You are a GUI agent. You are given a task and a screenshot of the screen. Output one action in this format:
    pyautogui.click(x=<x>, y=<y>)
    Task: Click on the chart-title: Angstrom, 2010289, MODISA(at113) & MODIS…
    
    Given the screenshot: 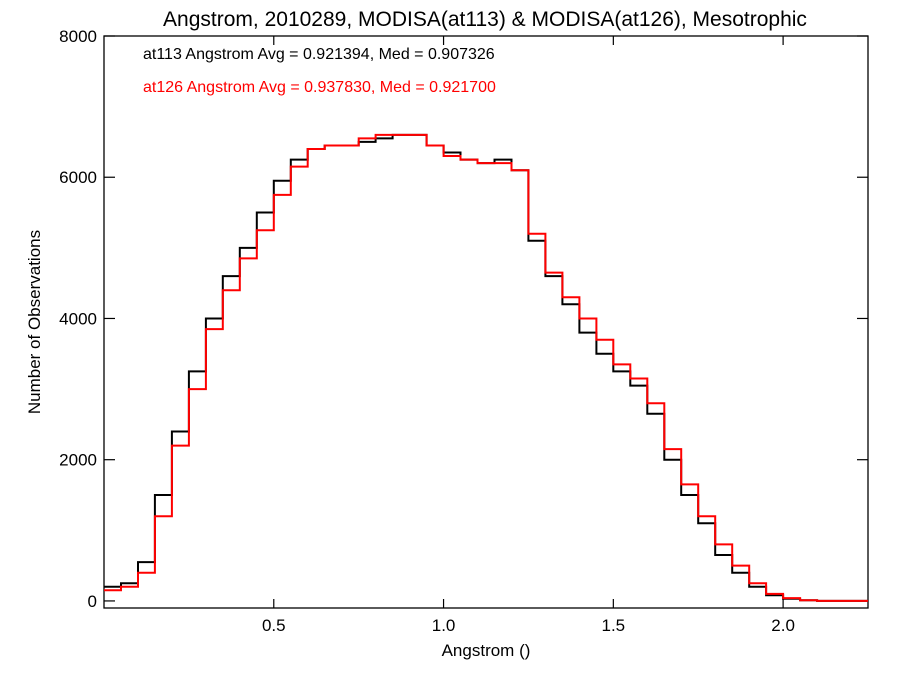 What is the action you would take?
    pyautogui.click(x=485, y=19)
    